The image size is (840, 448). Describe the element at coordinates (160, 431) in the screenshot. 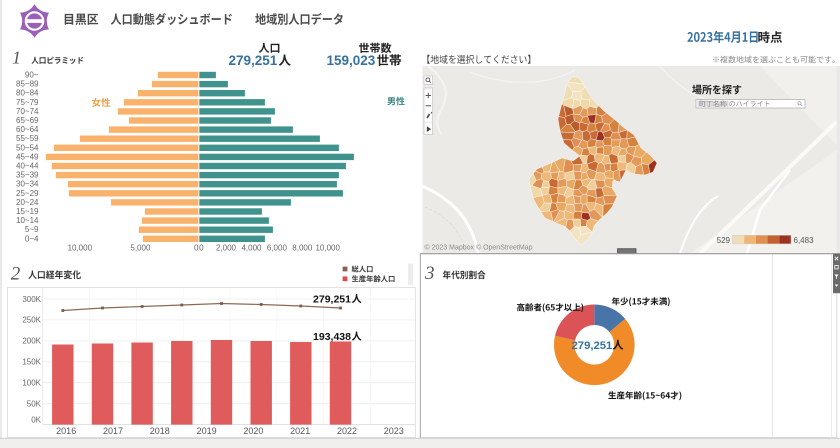

I see `svg-text: 2018` at that location.